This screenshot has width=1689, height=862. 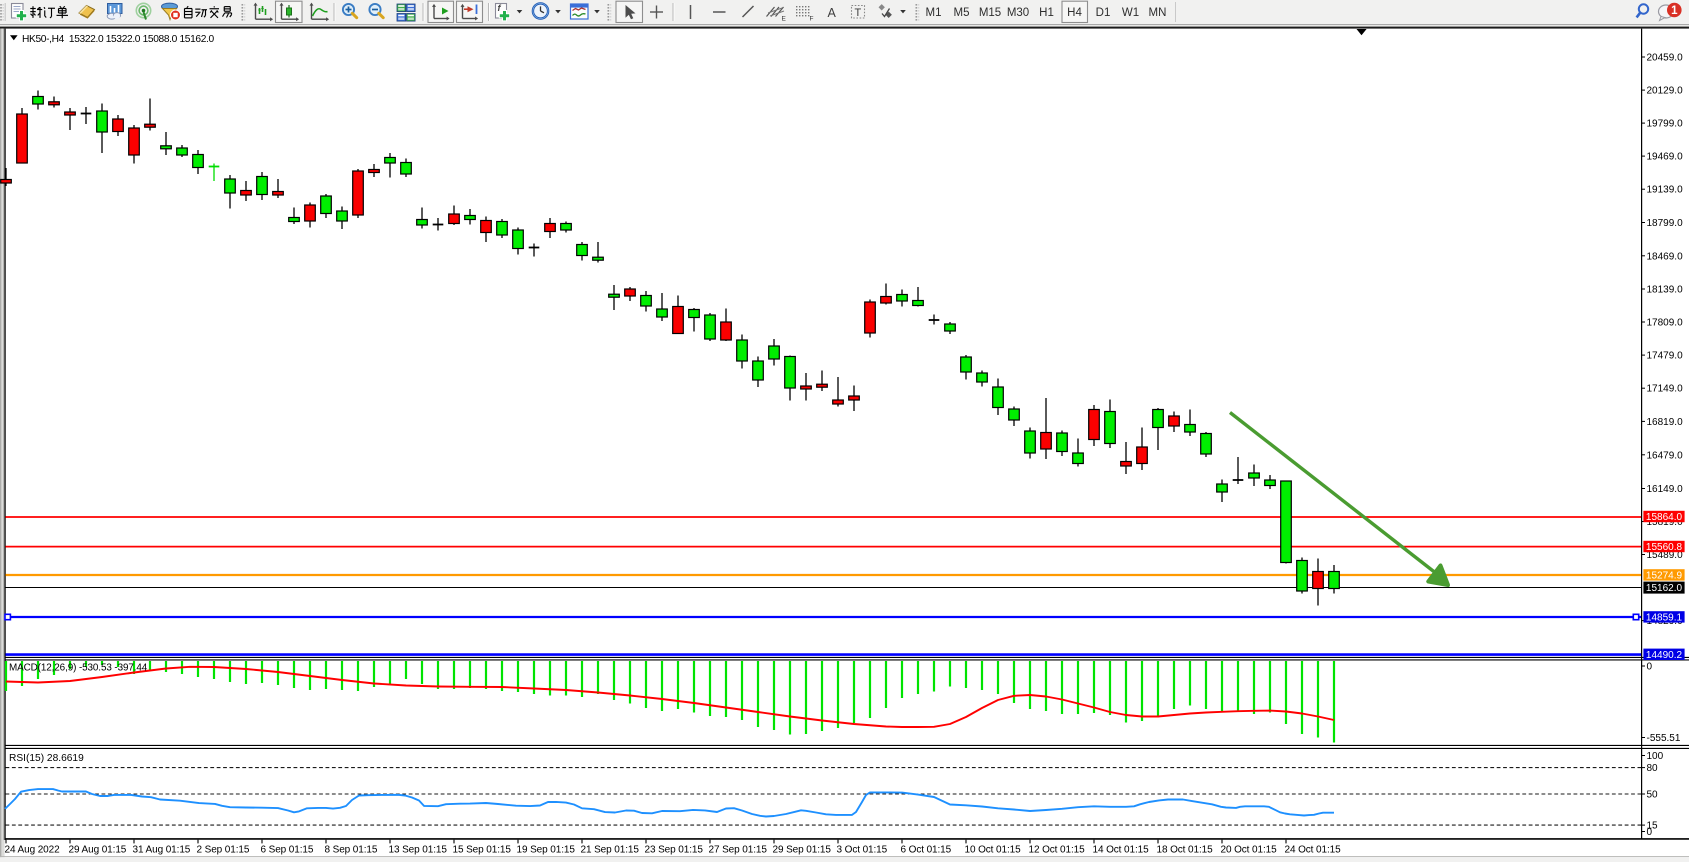 What do you see at coordinates (1665, 455) in the screenshot?
I see `svg-text: 16479.0` at bounding box center [1665, 455].